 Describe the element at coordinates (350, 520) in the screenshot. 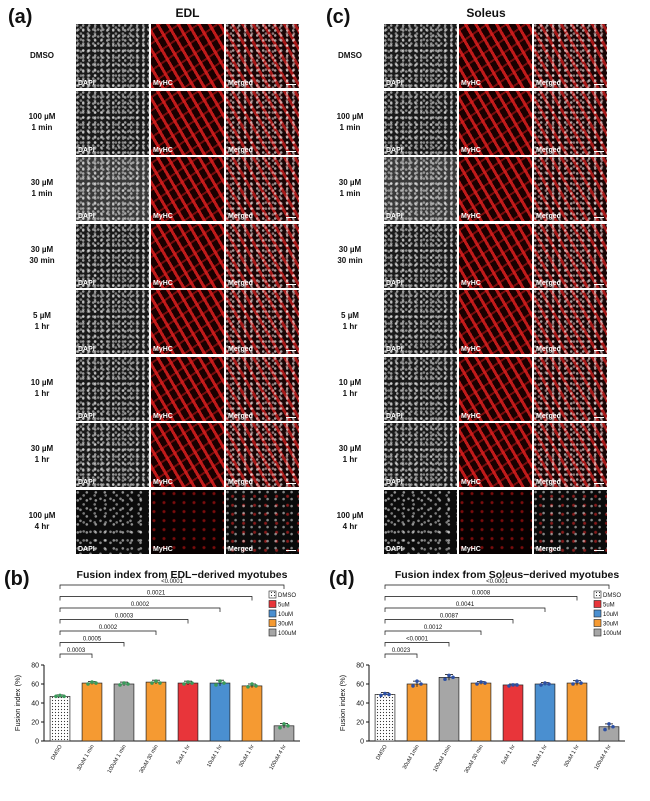

I see `row-label: 100 µM 4 hr` at that location.